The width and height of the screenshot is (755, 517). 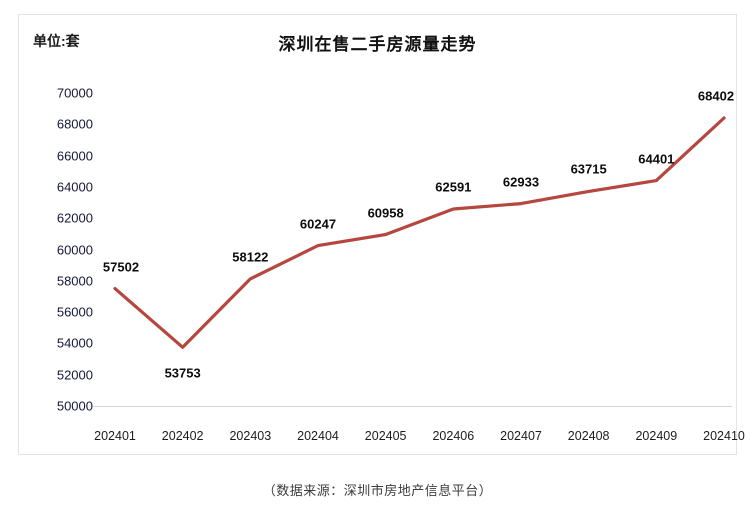 I want to click on y-axis-tick-label: 58000, so click(x=74, y=281).